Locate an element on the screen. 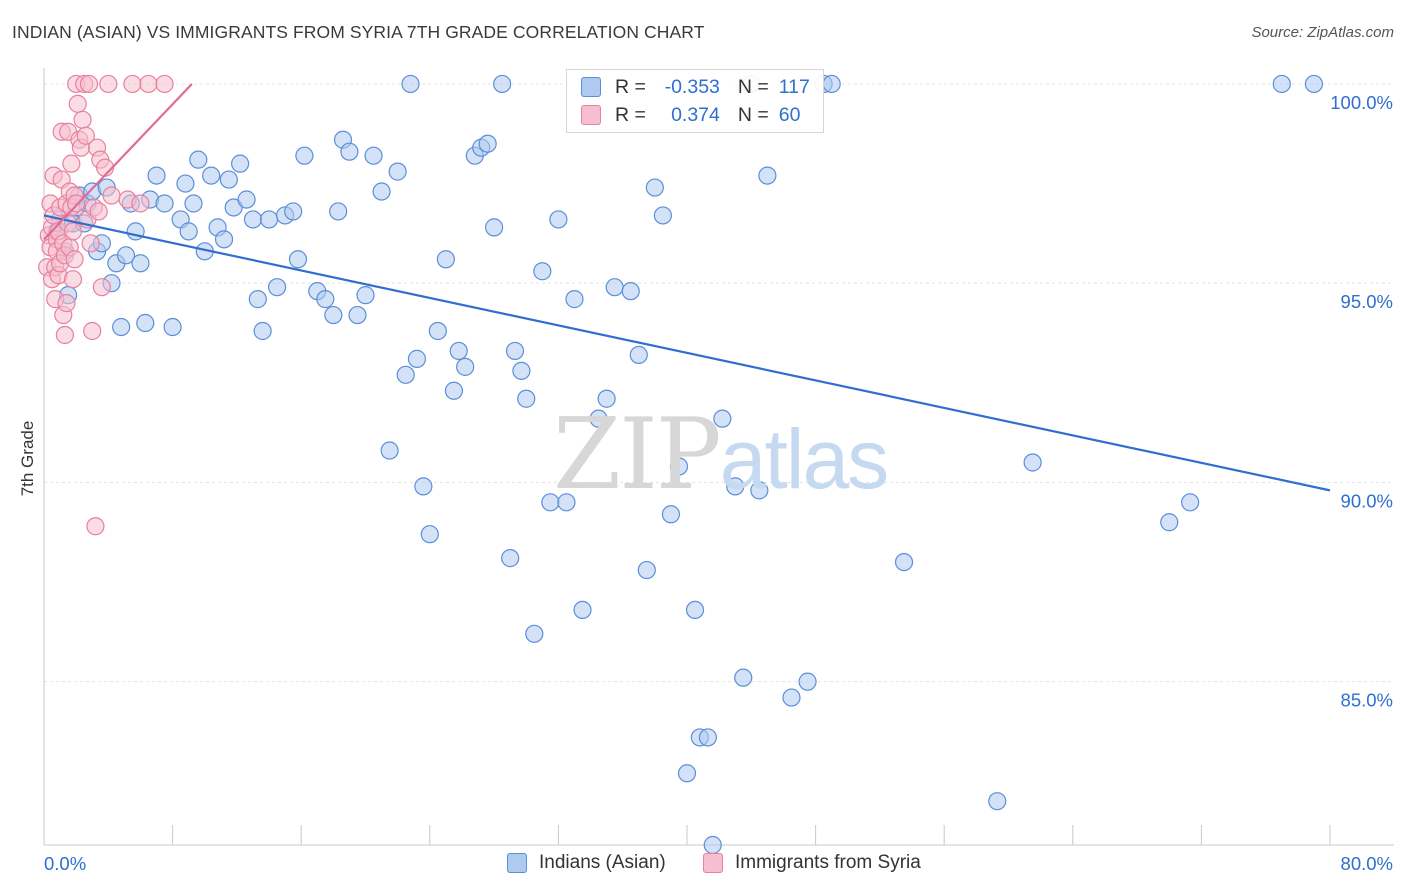 The height and width of the screenshot is (892, 1406). stat-row-indians: R = -0.353 N = 117 is located at coordinates (695, 87).